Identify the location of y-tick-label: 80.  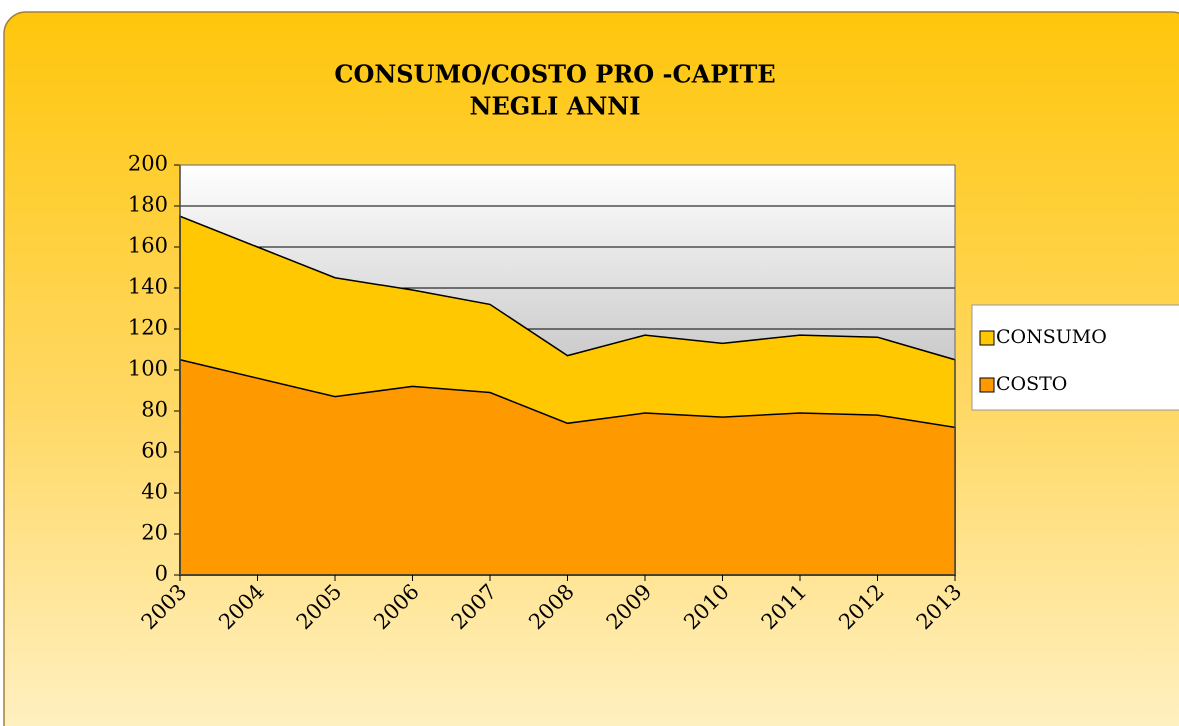
(154, 410).